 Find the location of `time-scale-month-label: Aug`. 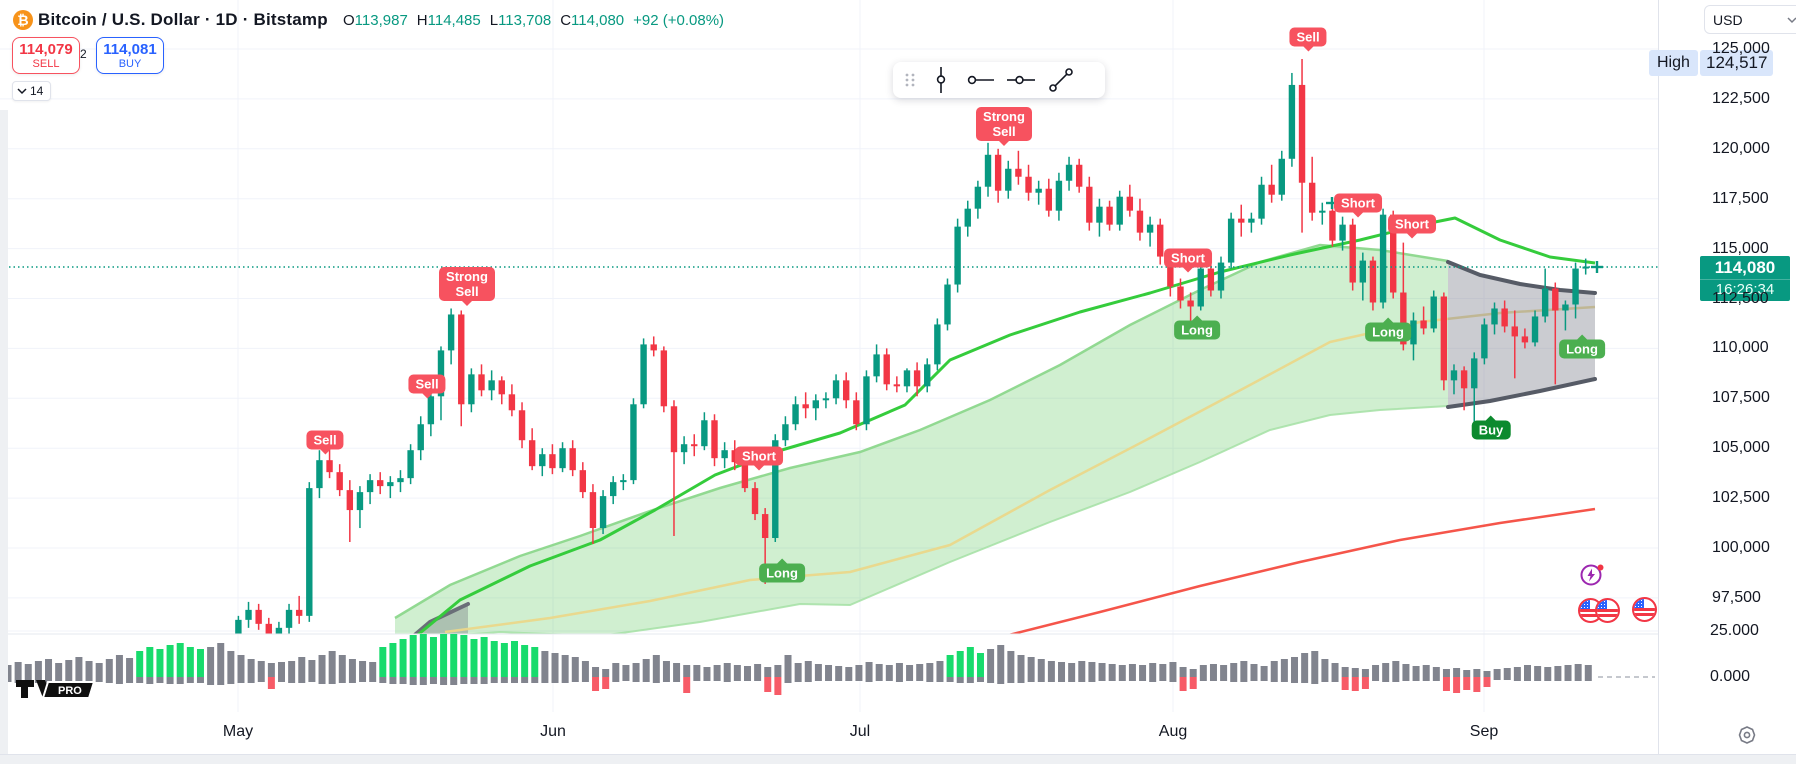

time-scale-month-label: Aug is located at coordinates (1173, 731).